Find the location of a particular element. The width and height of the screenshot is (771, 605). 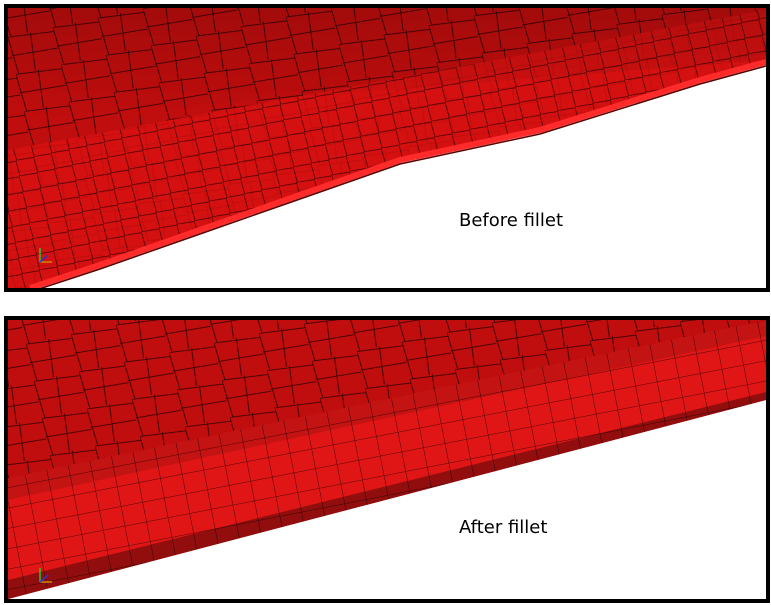

panel-label: After fillet is located at coordinates (503, 527).